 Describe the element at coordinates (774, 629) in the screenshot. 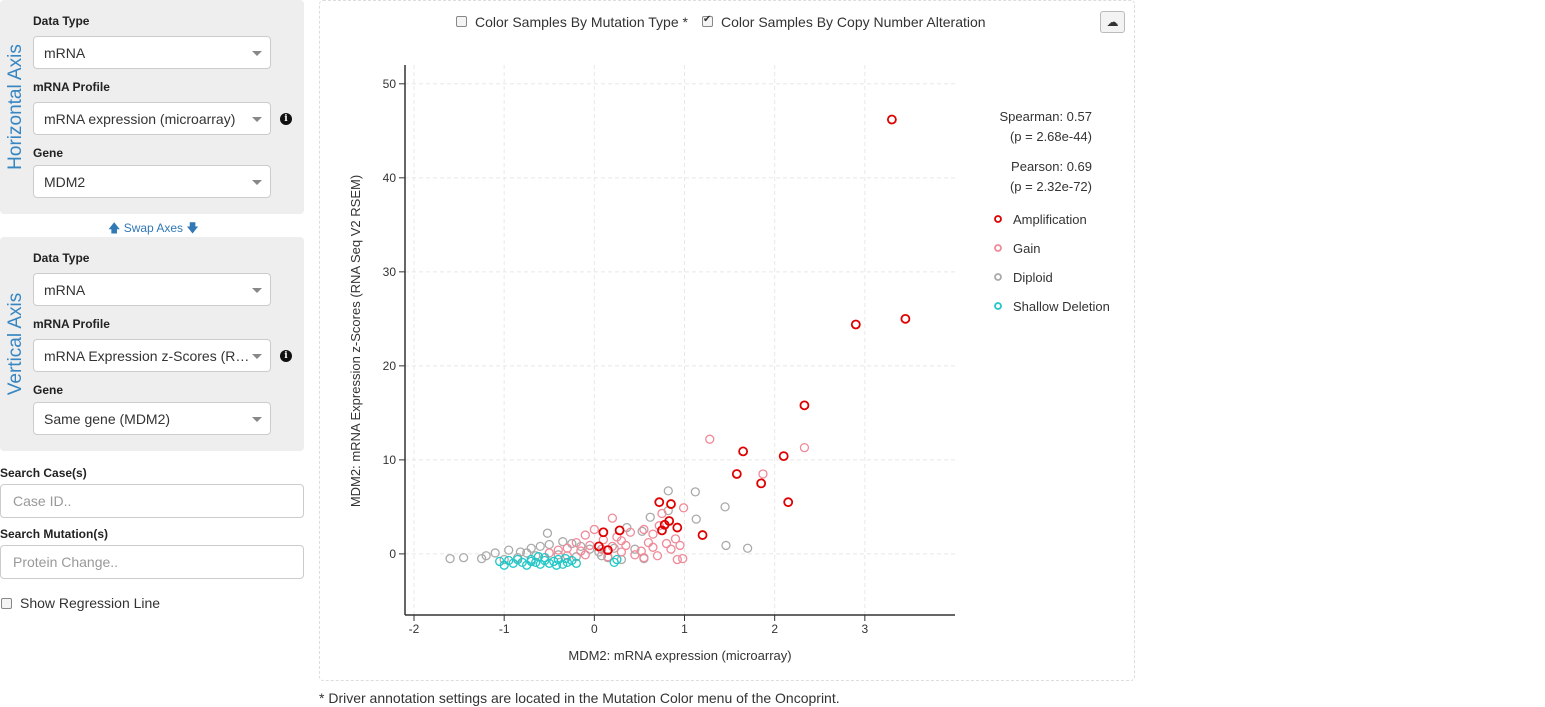

I see `x-tick-label: 2` at that location.